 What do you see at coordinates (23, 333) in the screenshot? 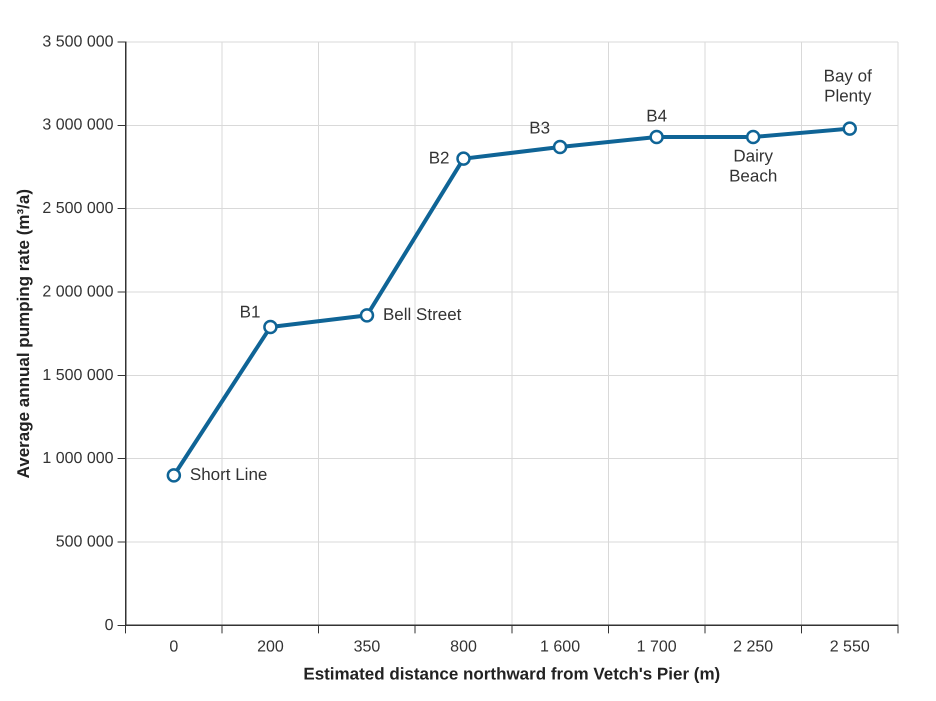
I see `y-axis-title: Average annual pumping rate (m³/a)` at bounding box center [23, 333].